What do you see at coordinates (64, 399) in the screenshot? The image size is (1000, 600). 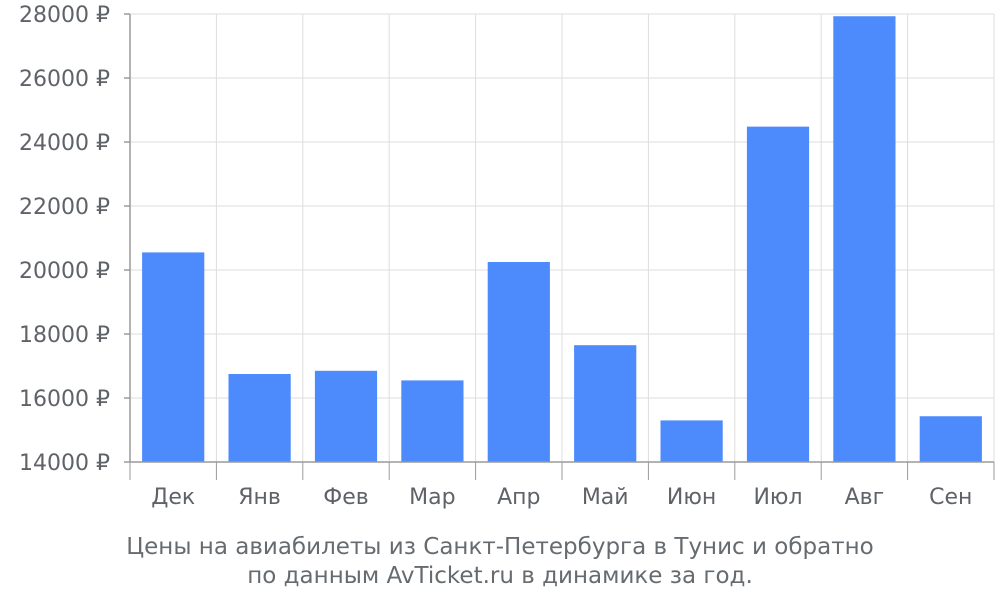 I see `y-tick-label: 16000 ₽` at bounding box center [64, 399].